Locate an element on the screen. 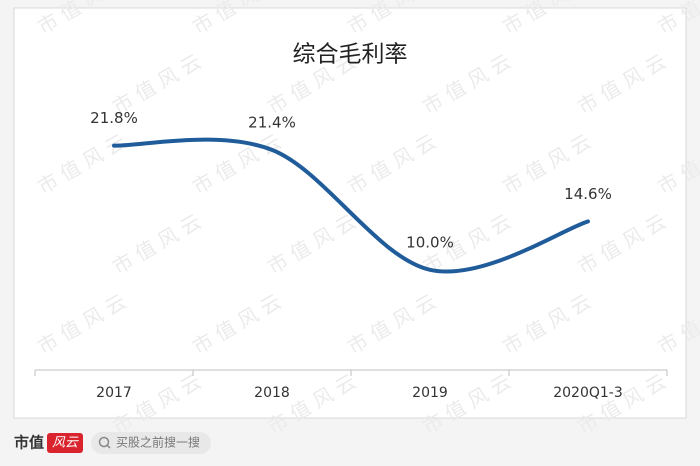 The height and width of the screenshot is (466, 700). search-icon-handle is located at coordinates (108, 446).